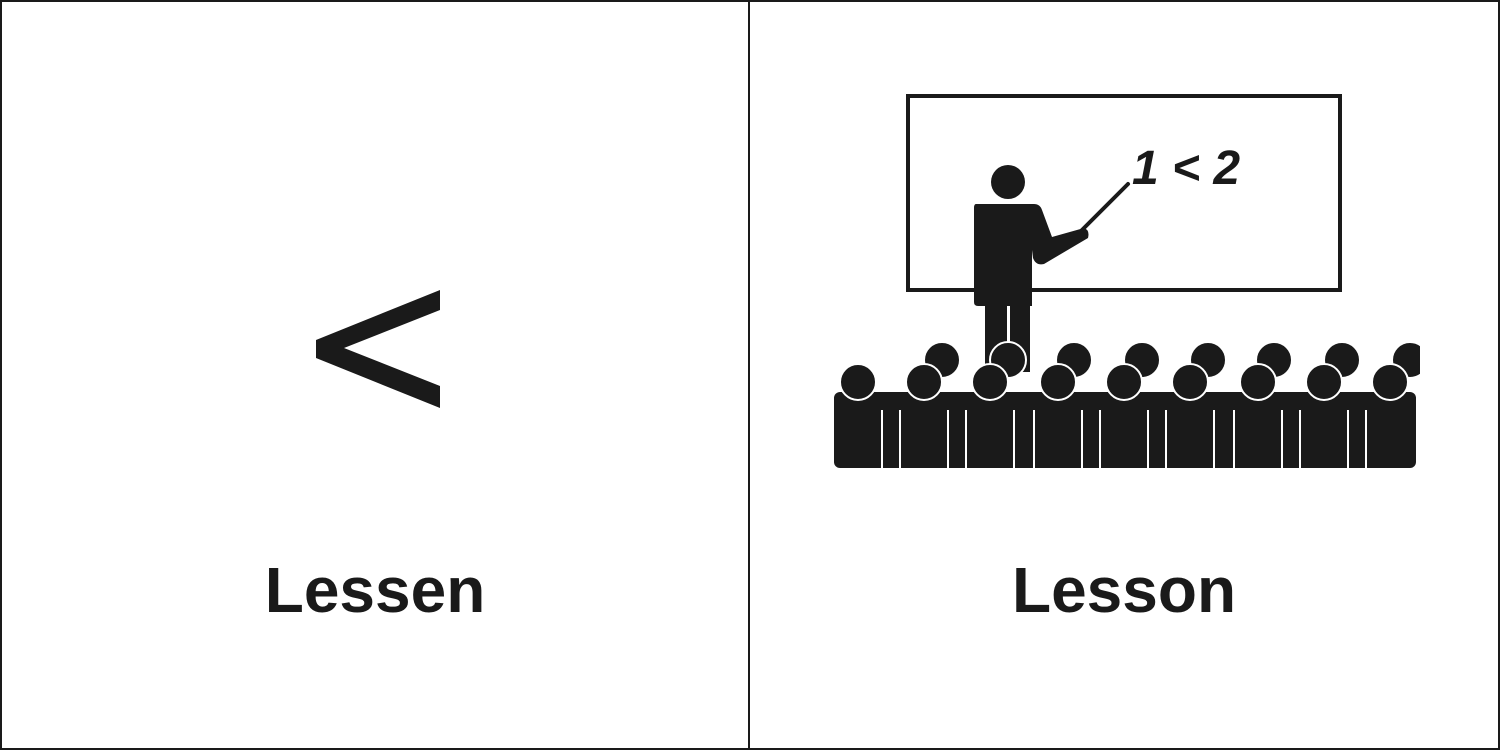 The image size is (1500, 750). What do you see at coordinates (378, 349) in the screenshot?
I see `less-than-icon` at bounding box center [378, 349].